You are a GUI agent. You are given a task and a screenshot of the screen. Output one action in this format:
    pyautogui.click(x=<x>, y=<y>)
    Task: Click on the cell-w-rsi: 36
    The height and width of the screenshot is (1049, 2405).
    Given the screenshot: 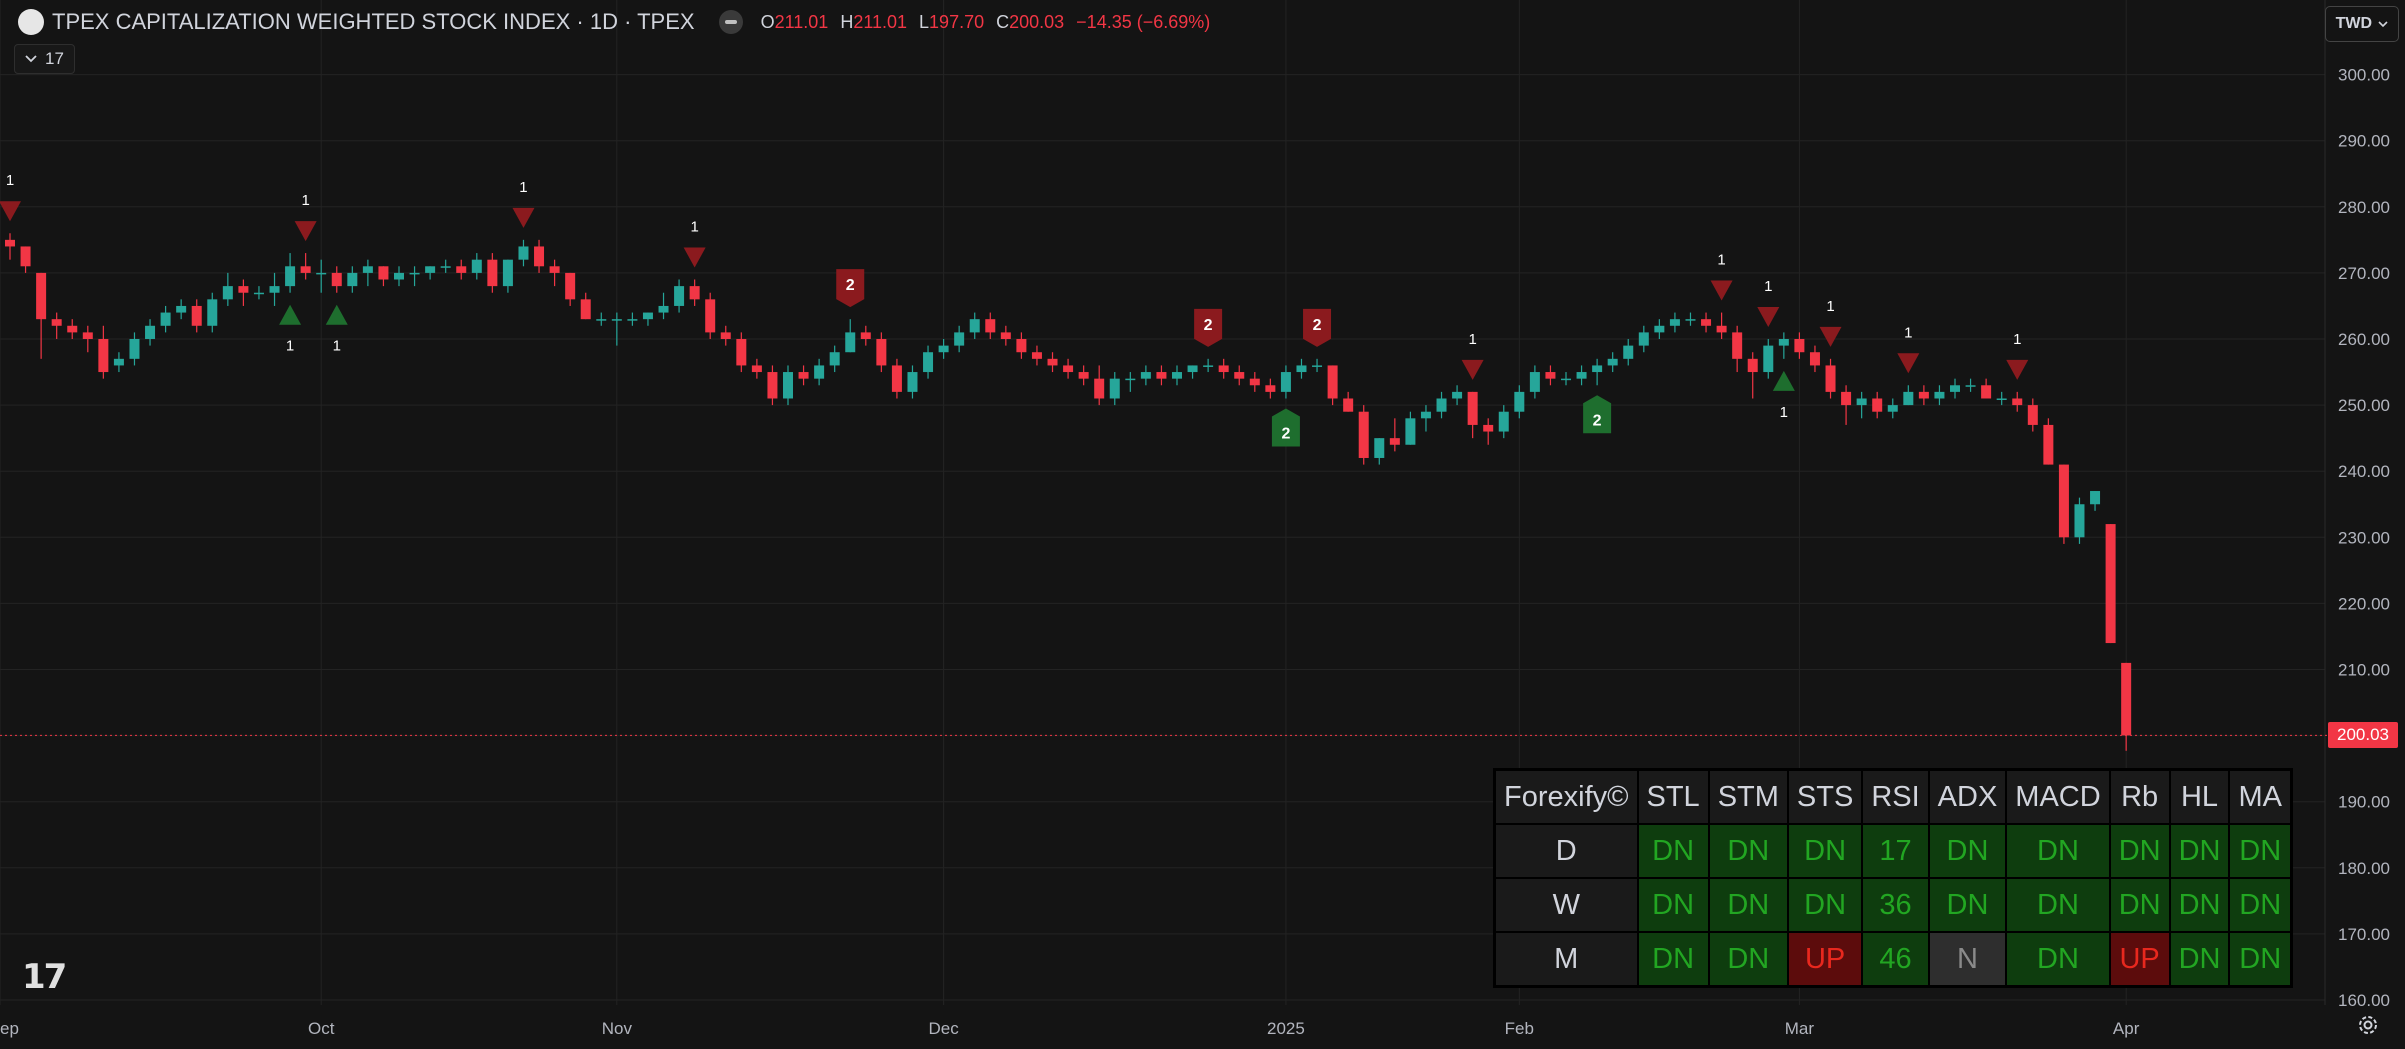 What is the action you would take?
    pyautogui.click(x=1895, y=905)
    